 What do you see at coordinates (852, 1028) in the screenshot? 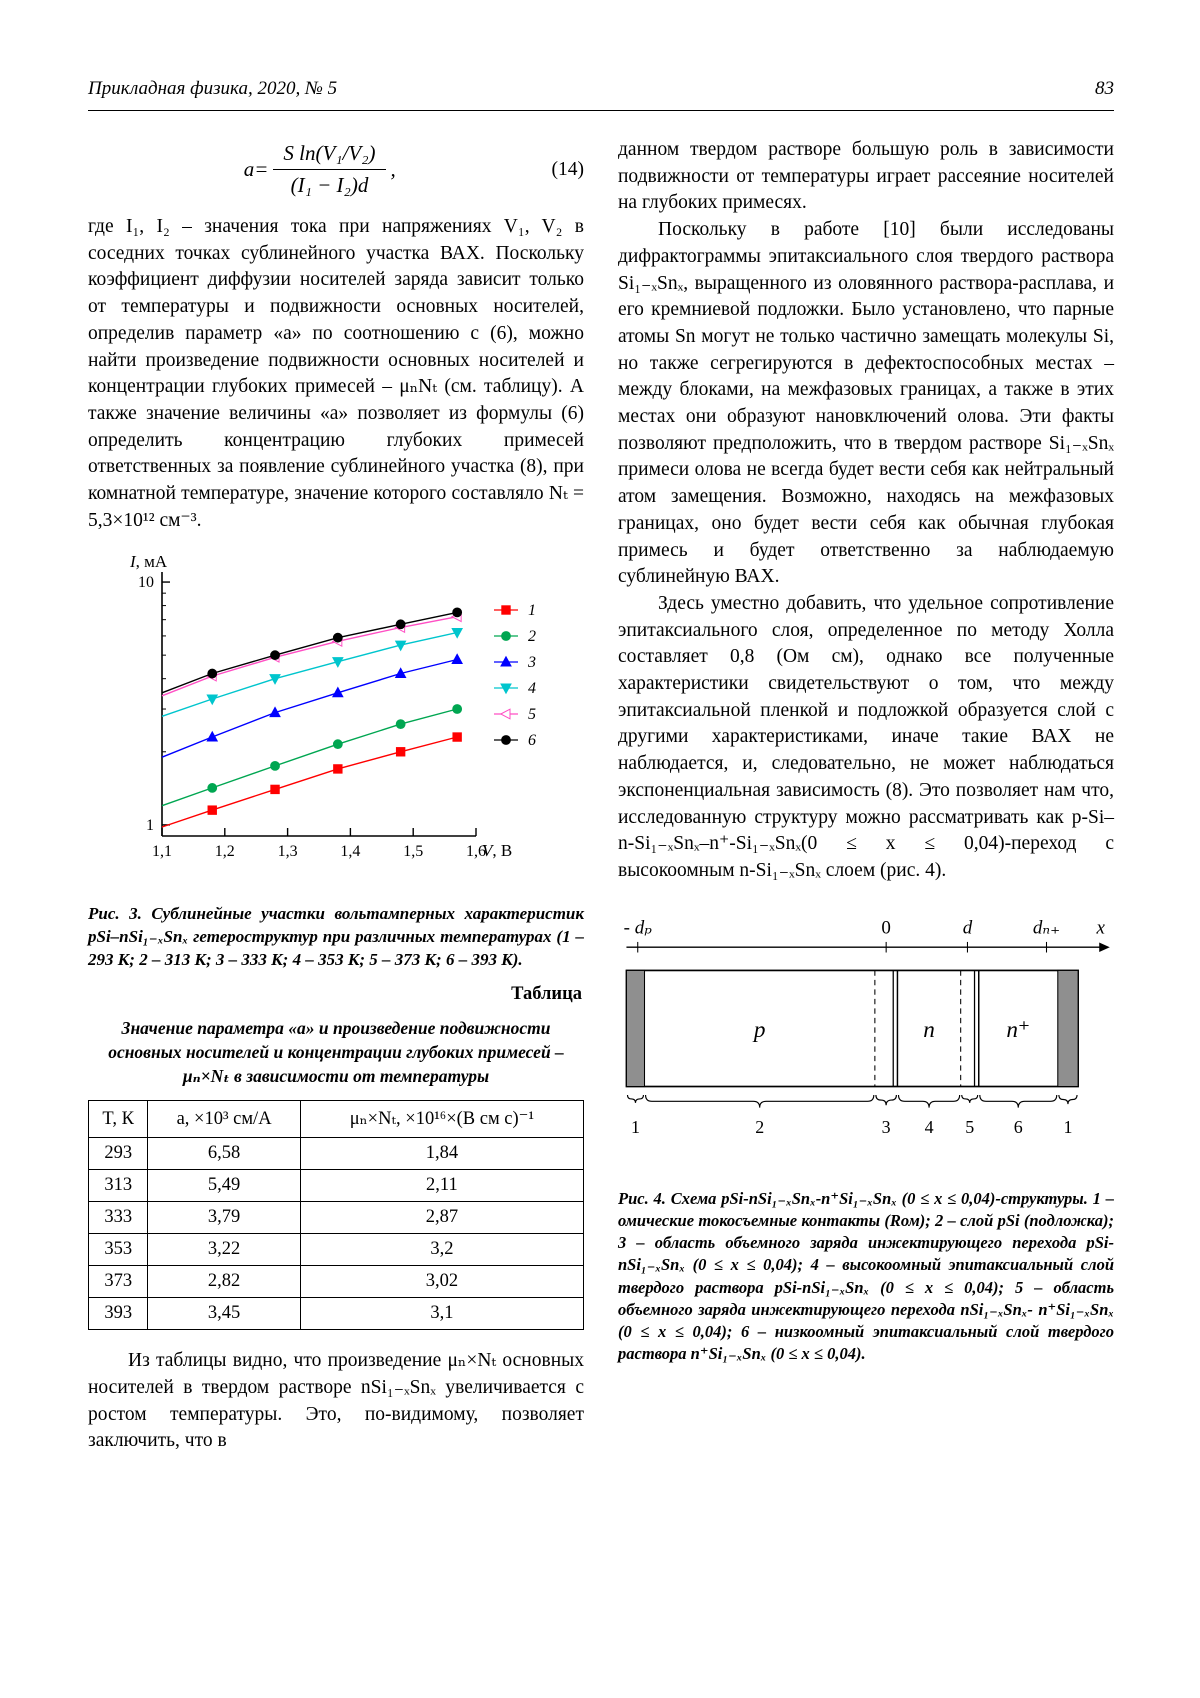
I see `diagram-box: p n n⁺` at bounding box center [852, 1028].